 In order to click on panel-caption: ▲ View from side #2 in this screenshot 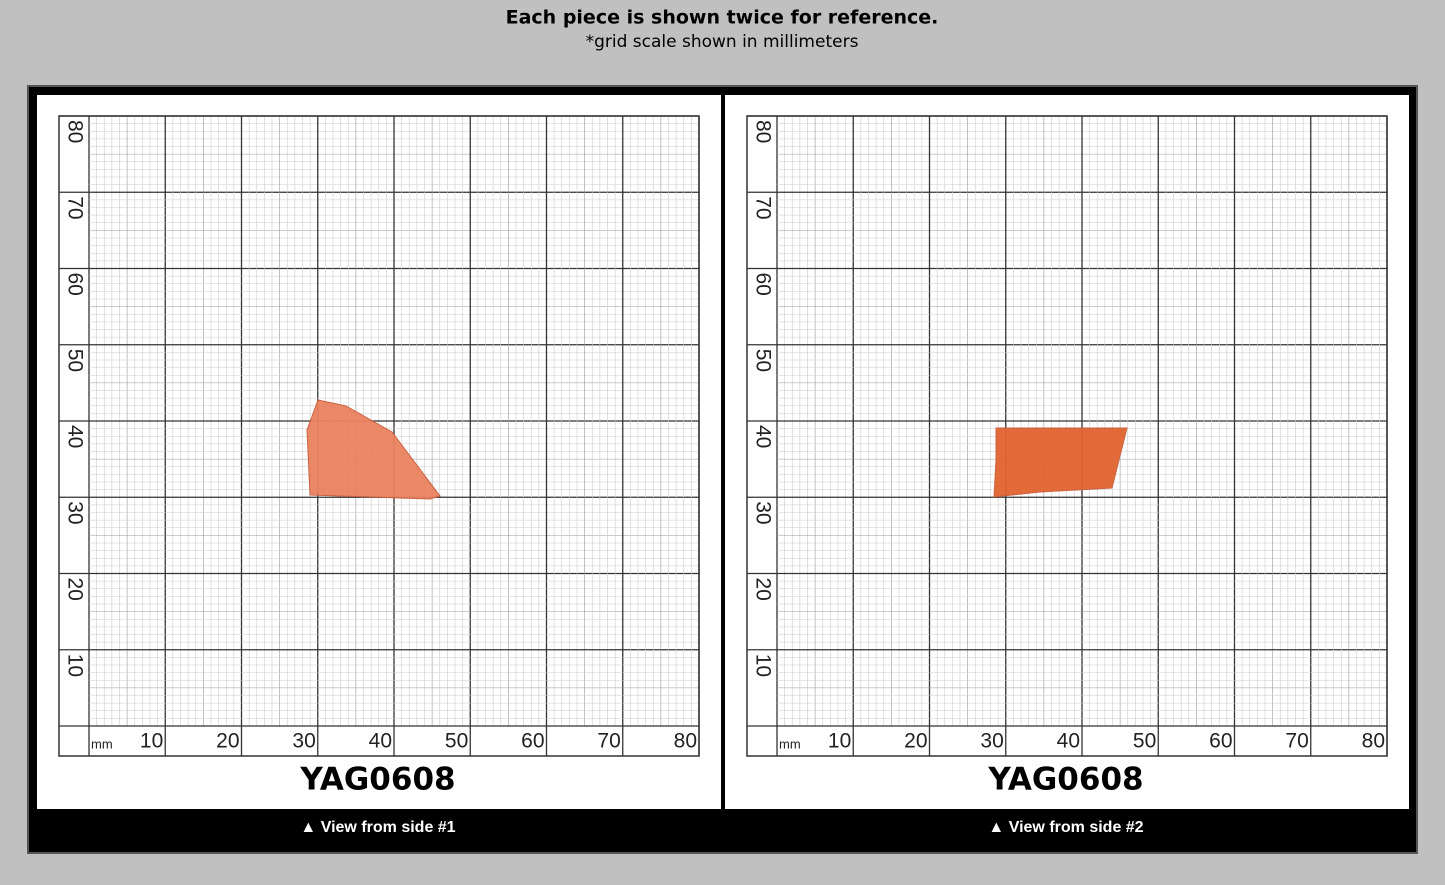, I will do `click(1065, 827)`.